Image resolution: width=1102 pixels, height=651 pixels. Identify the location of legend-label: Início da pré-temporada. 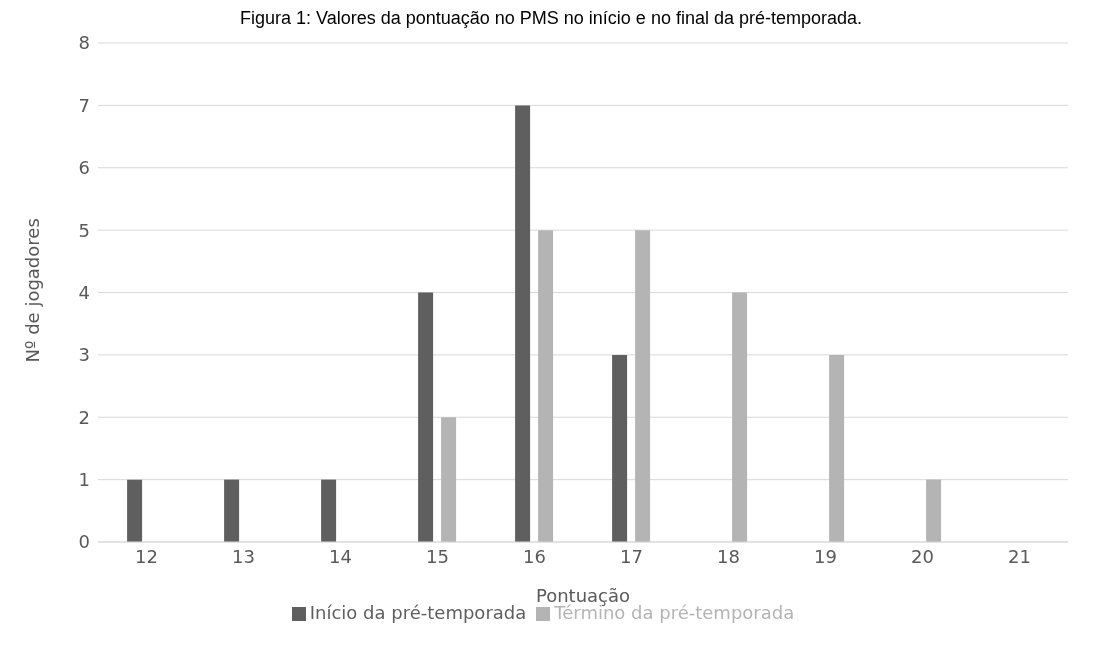
(418, 612).